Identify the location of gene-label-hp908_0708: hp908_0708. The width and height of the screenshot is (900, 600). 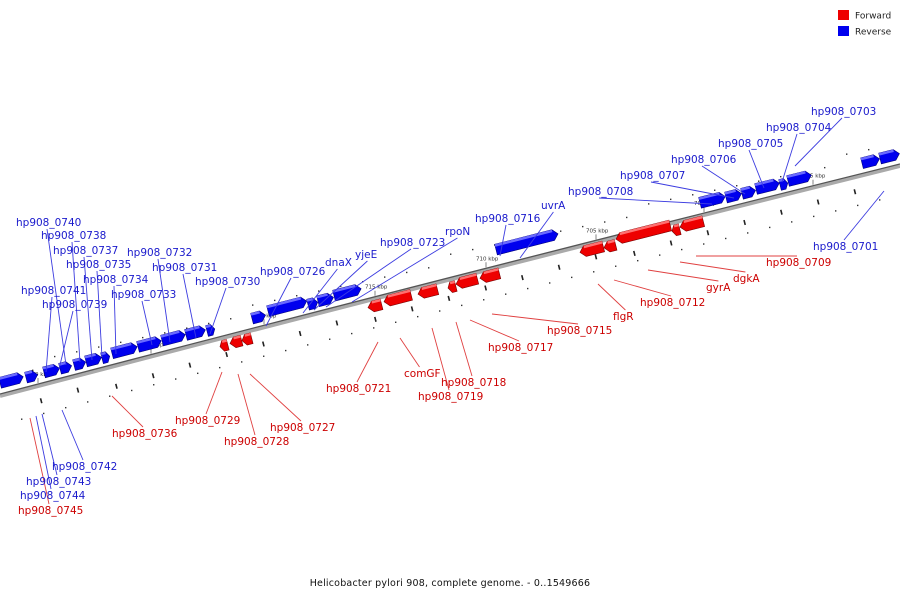
(600, 192).